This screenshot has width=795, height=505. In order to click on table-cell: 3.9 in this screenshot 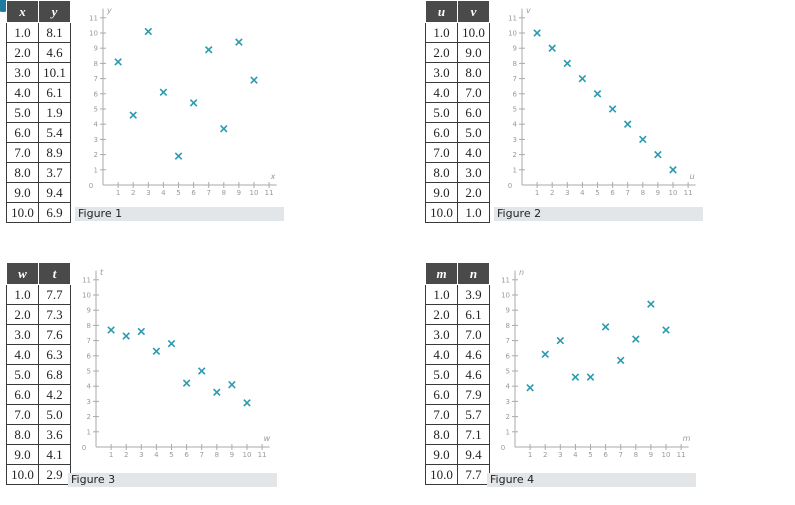, I will do `click(473, 294)`.